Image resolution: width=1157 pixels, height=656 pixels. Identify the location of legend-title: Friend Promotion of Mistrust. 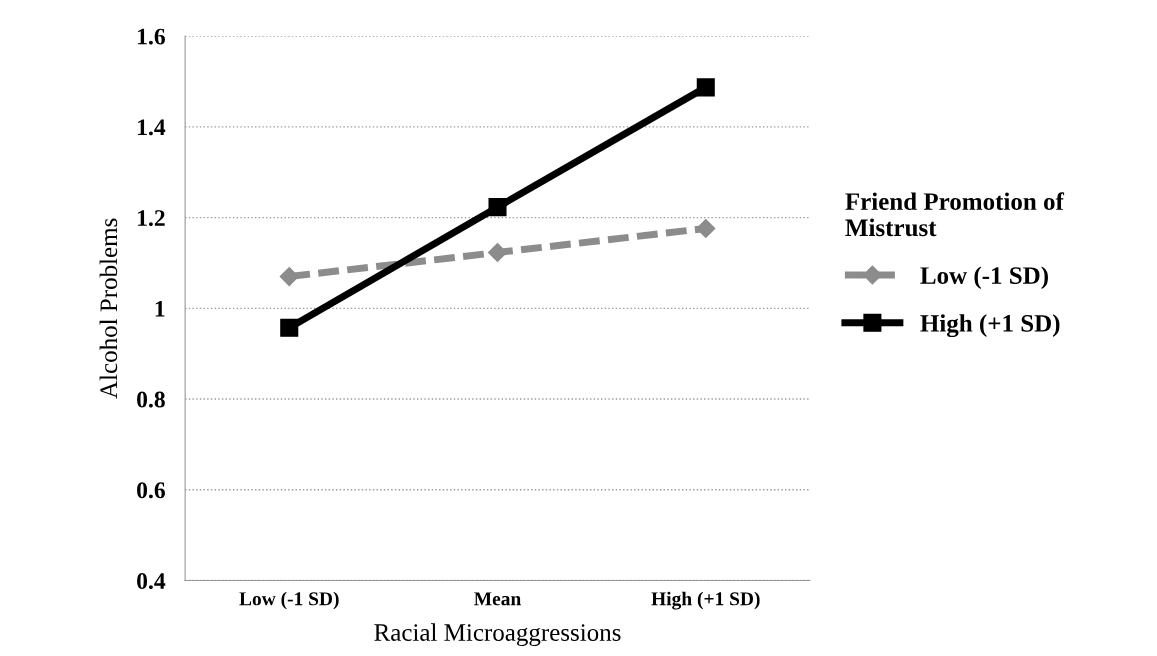
(955, 214).